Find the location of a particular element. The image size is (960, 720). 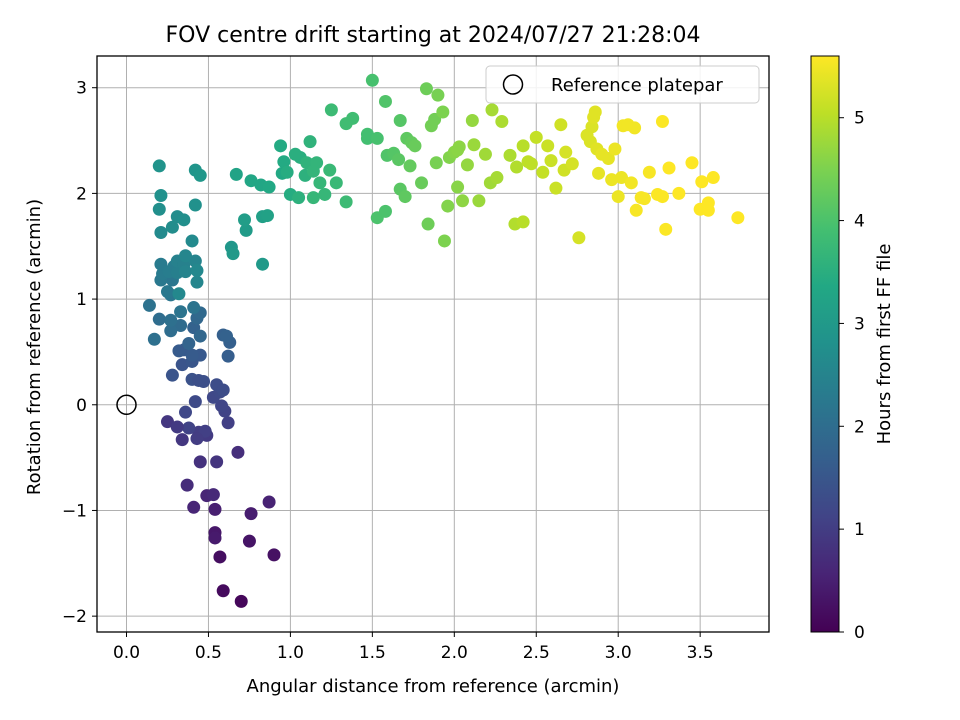

reference-point is located at coordinates (126, 405).